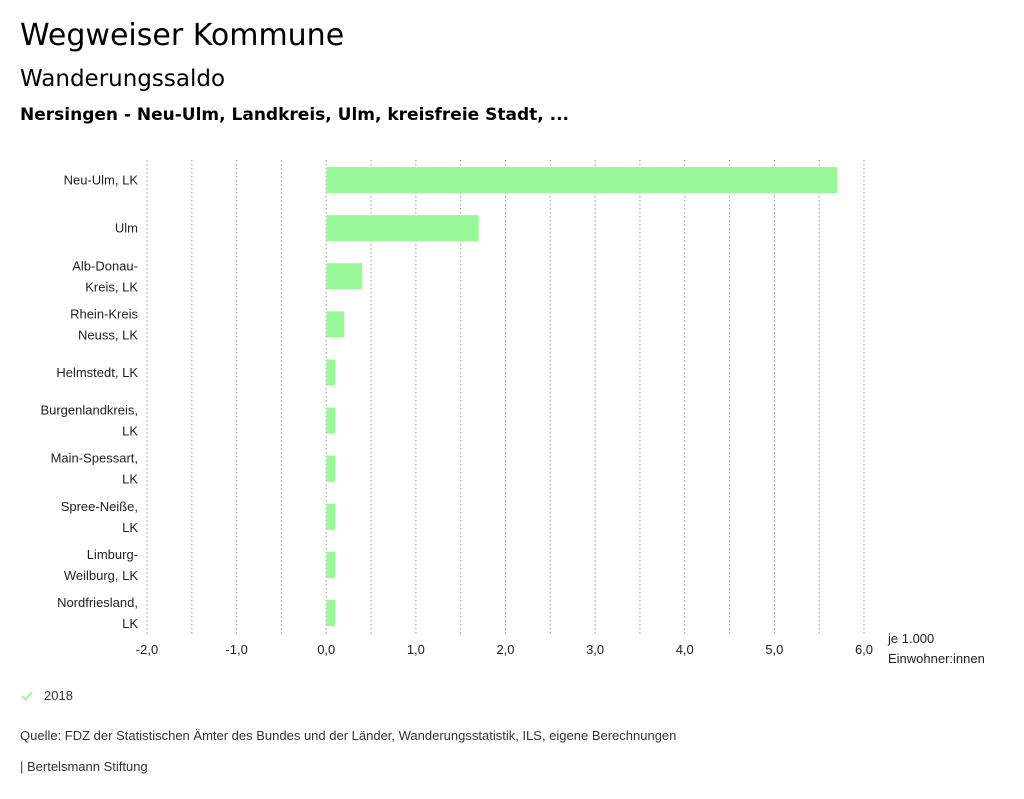 This screenshot has width=1024, height=799. I want to click on x-tick-label: 3,0, so click(595, 649).